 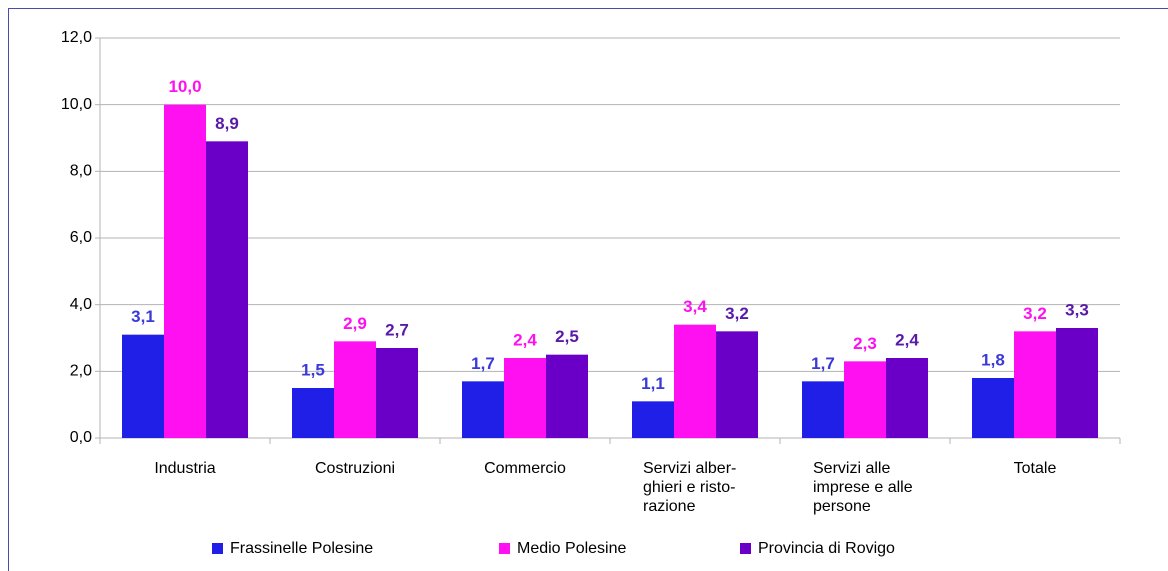 What do you see at coordinates (397, 329) in the screenshot?
I see `data-label: 2,7` at bounding box center [397, 329].